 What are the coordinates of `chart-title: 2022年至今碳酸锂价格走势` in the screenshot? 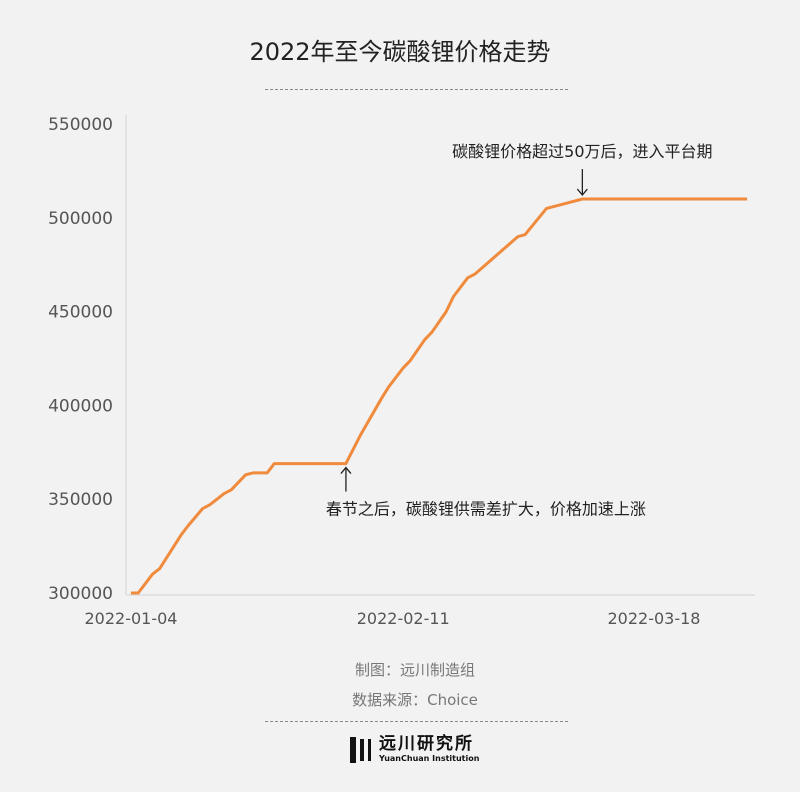 It's located at (400, 52).